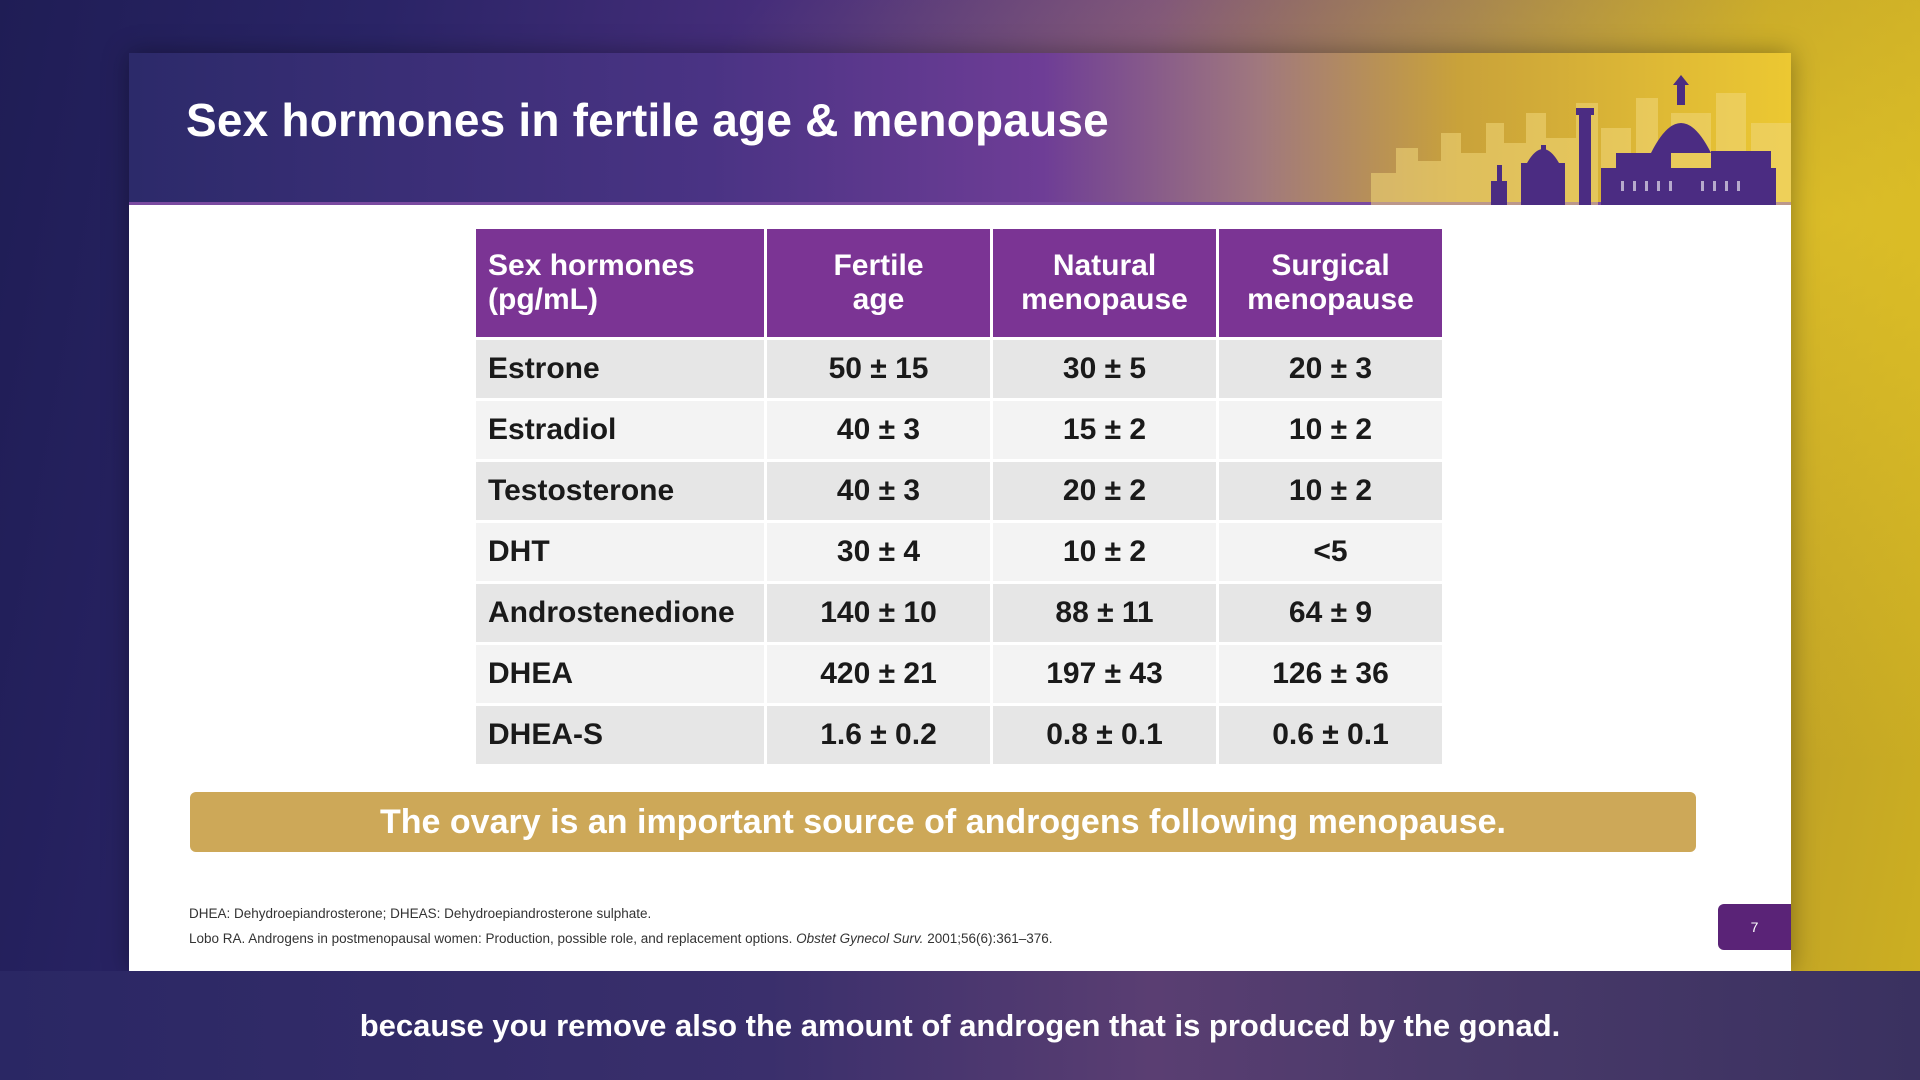 This screenshot has height=1080, width=1920. What do you see at coordinates (878, 369) in the screenshot?
I see `fertile-value: 50 ± 15` at bounding box center [878, 369].